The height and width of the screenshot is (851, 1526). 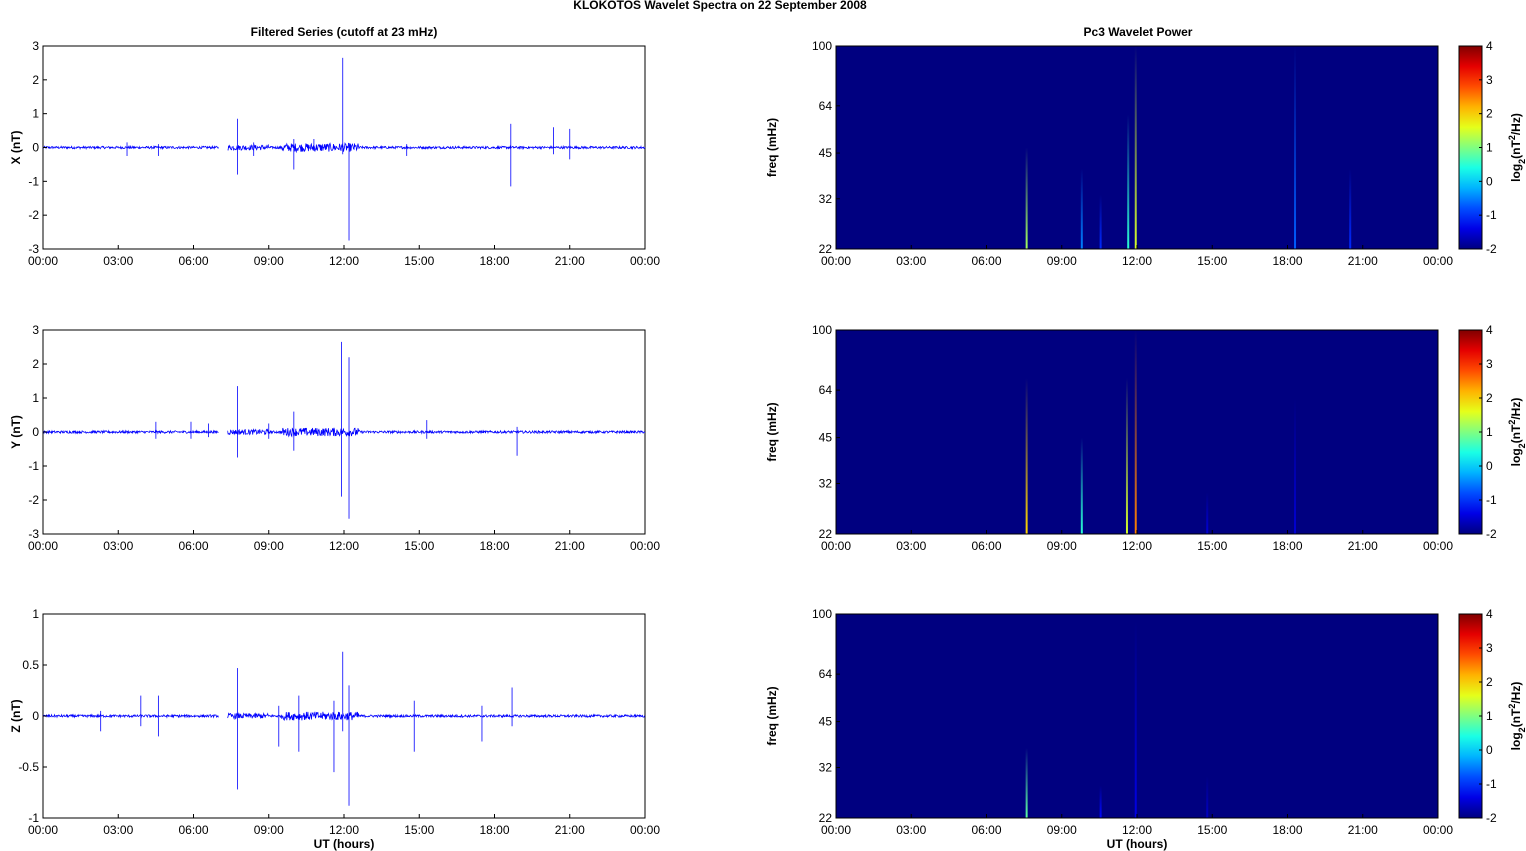 What do you see at coordinates (28, 767) in the screenshot?
I see `y-tick-label: -0.5` at bounding box center [28, 767].